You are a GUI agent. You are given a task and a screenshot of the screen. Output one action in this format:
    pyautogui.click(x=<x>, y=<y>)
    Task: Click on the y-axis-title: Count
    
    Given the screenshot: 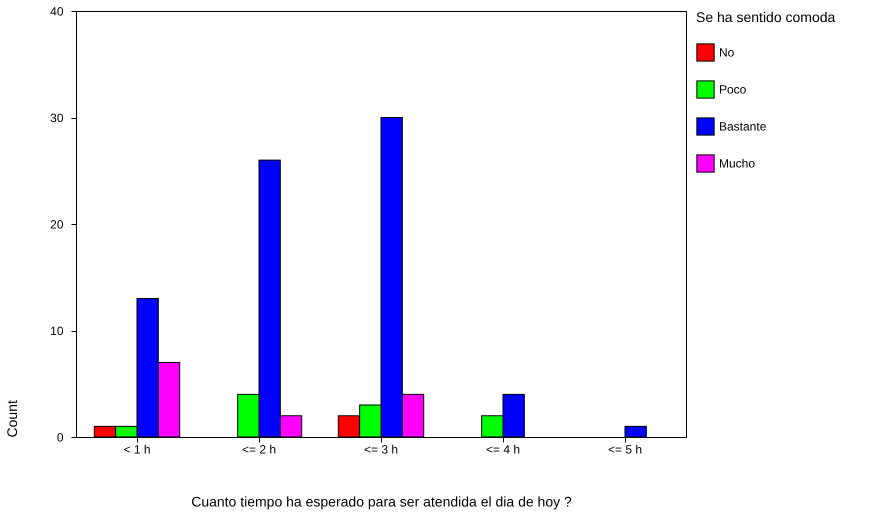 What is the action you would take?
    pyautogui.click(x=12, y=419)
    